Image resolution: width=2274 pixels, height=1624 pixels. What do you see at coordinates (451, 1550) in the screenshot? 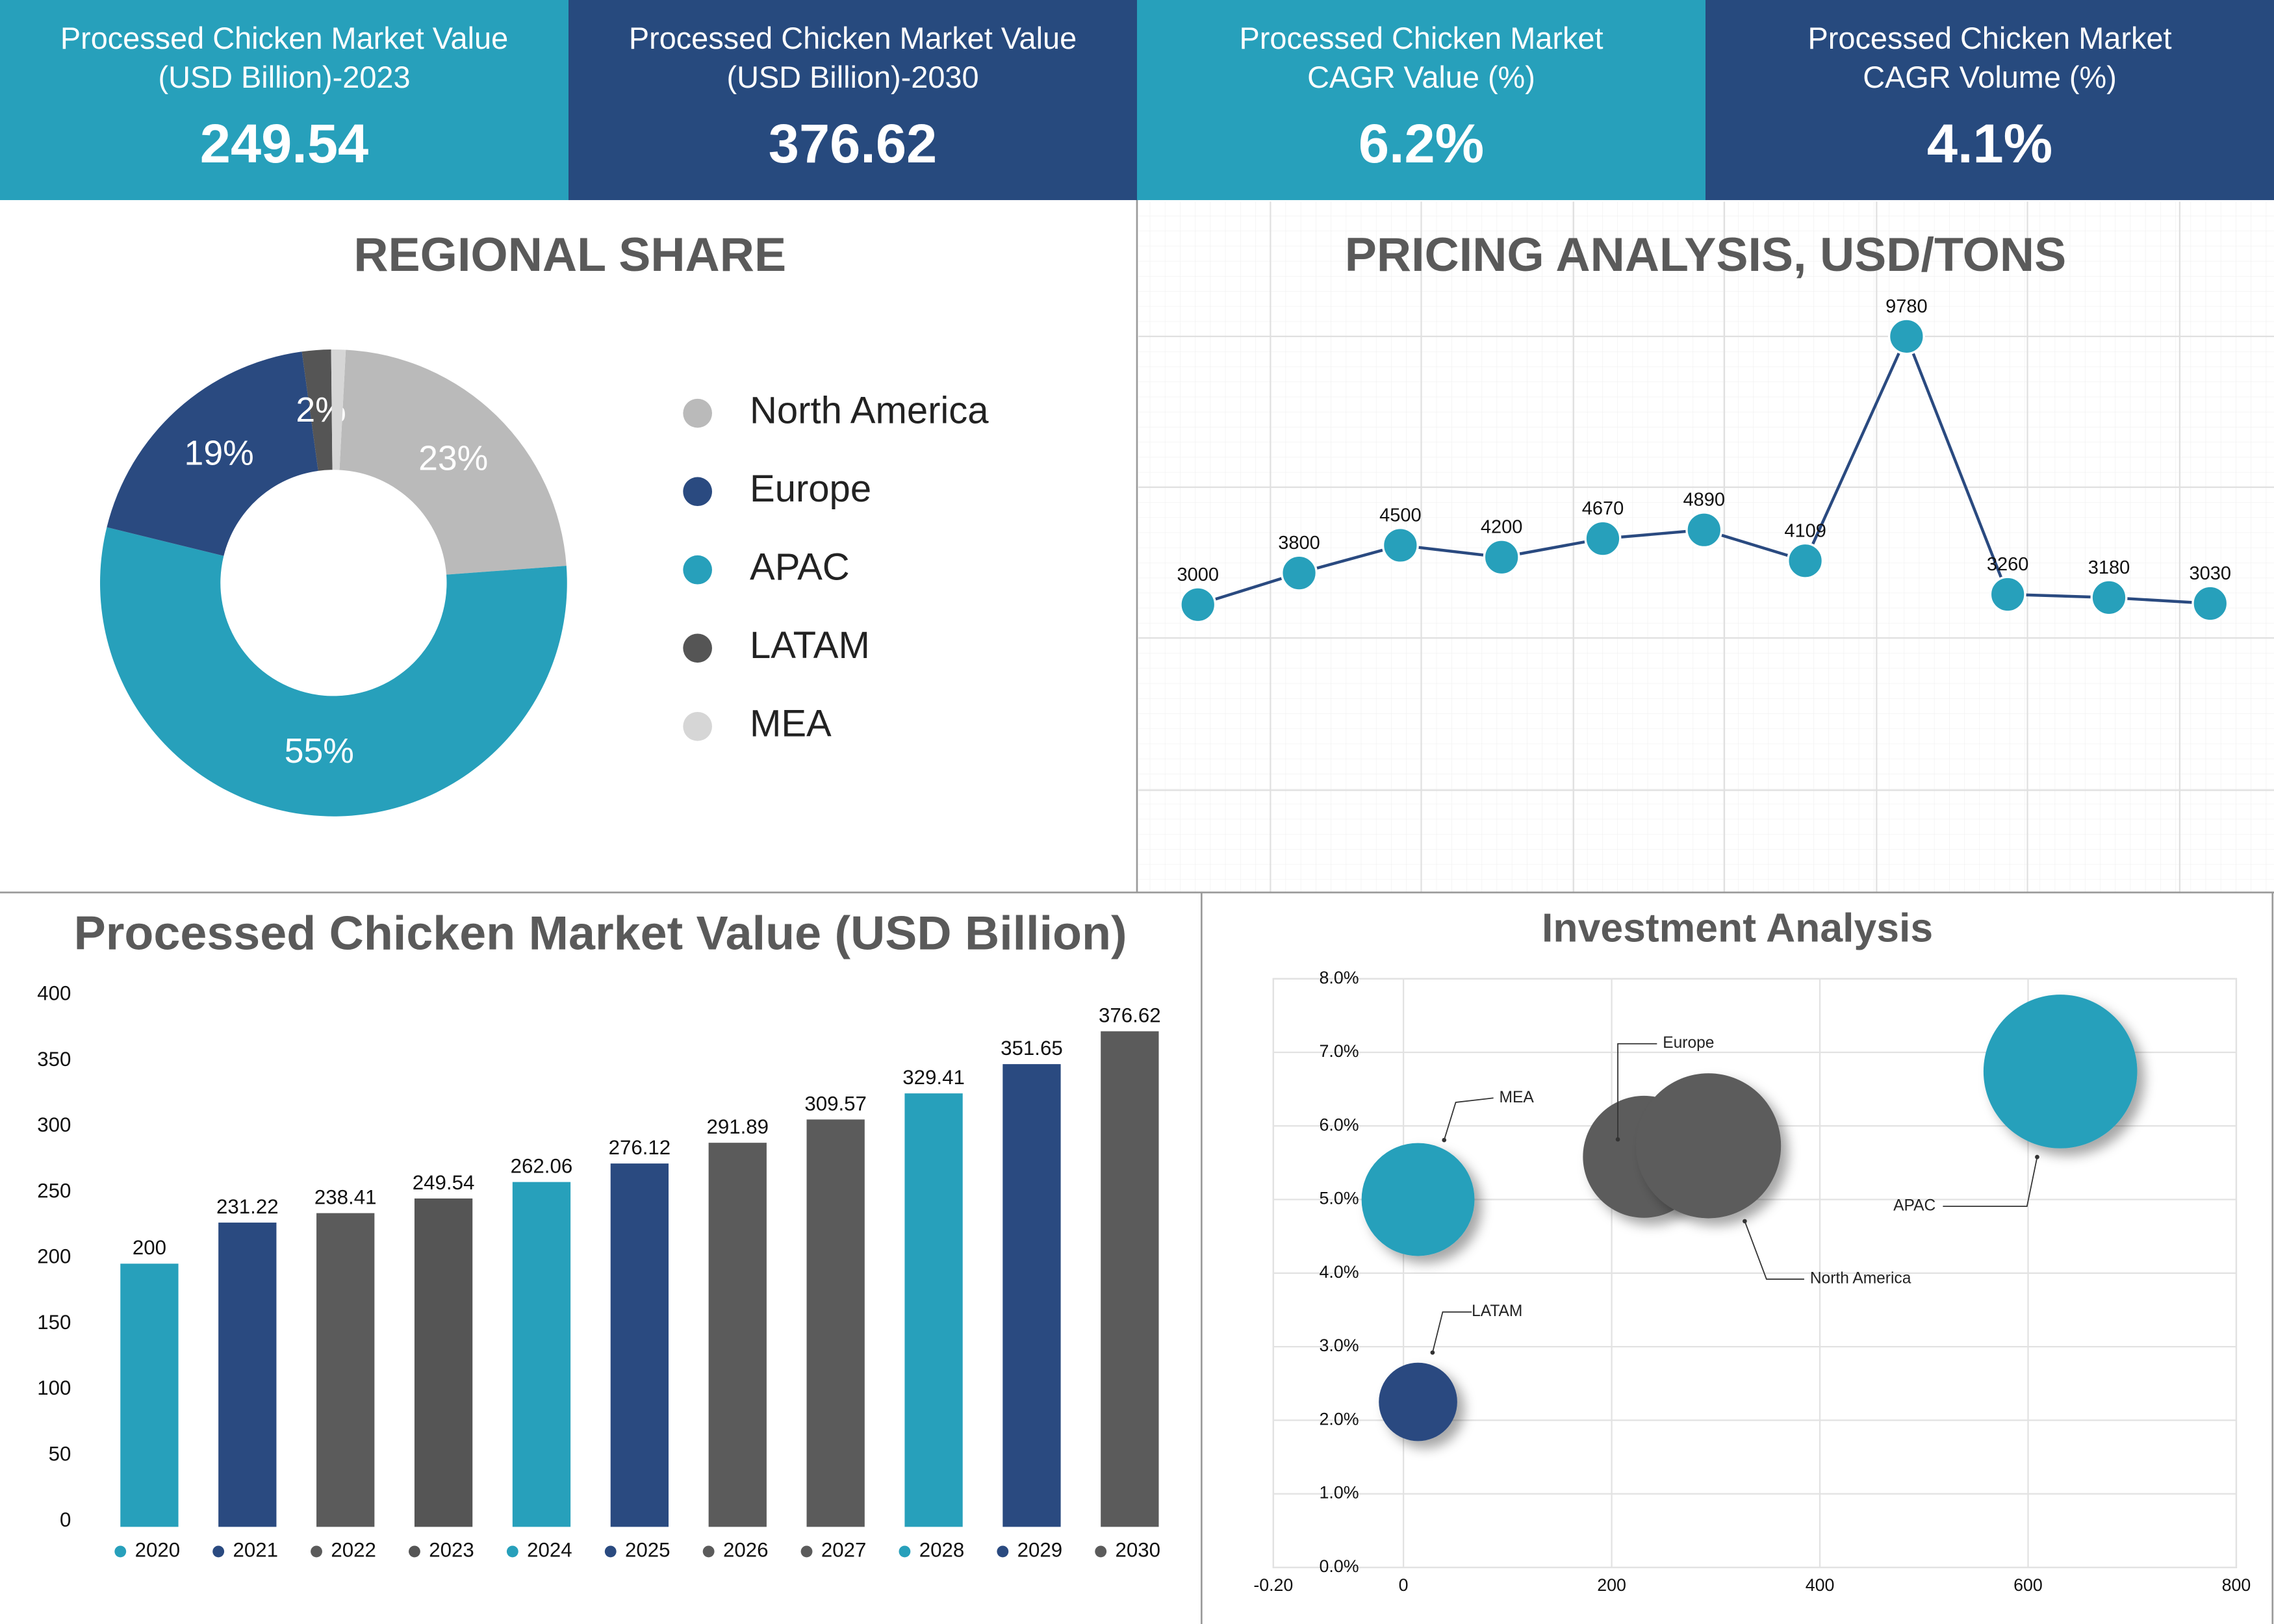
I see `x-tick-label: 2023` at bounding box center [451, 1550].